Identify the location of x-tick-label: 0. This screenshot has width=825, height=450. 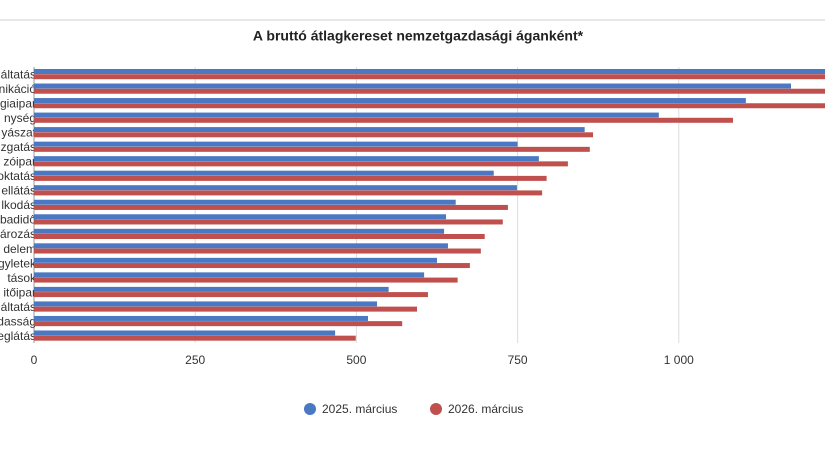
(34, 360).